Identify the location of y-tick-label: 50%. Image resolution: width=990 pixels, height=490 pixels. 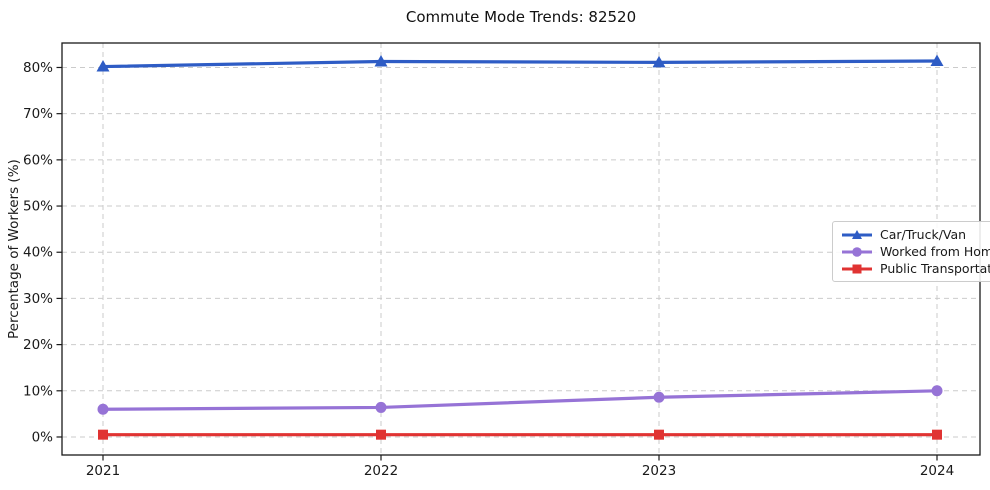
(38, 207).